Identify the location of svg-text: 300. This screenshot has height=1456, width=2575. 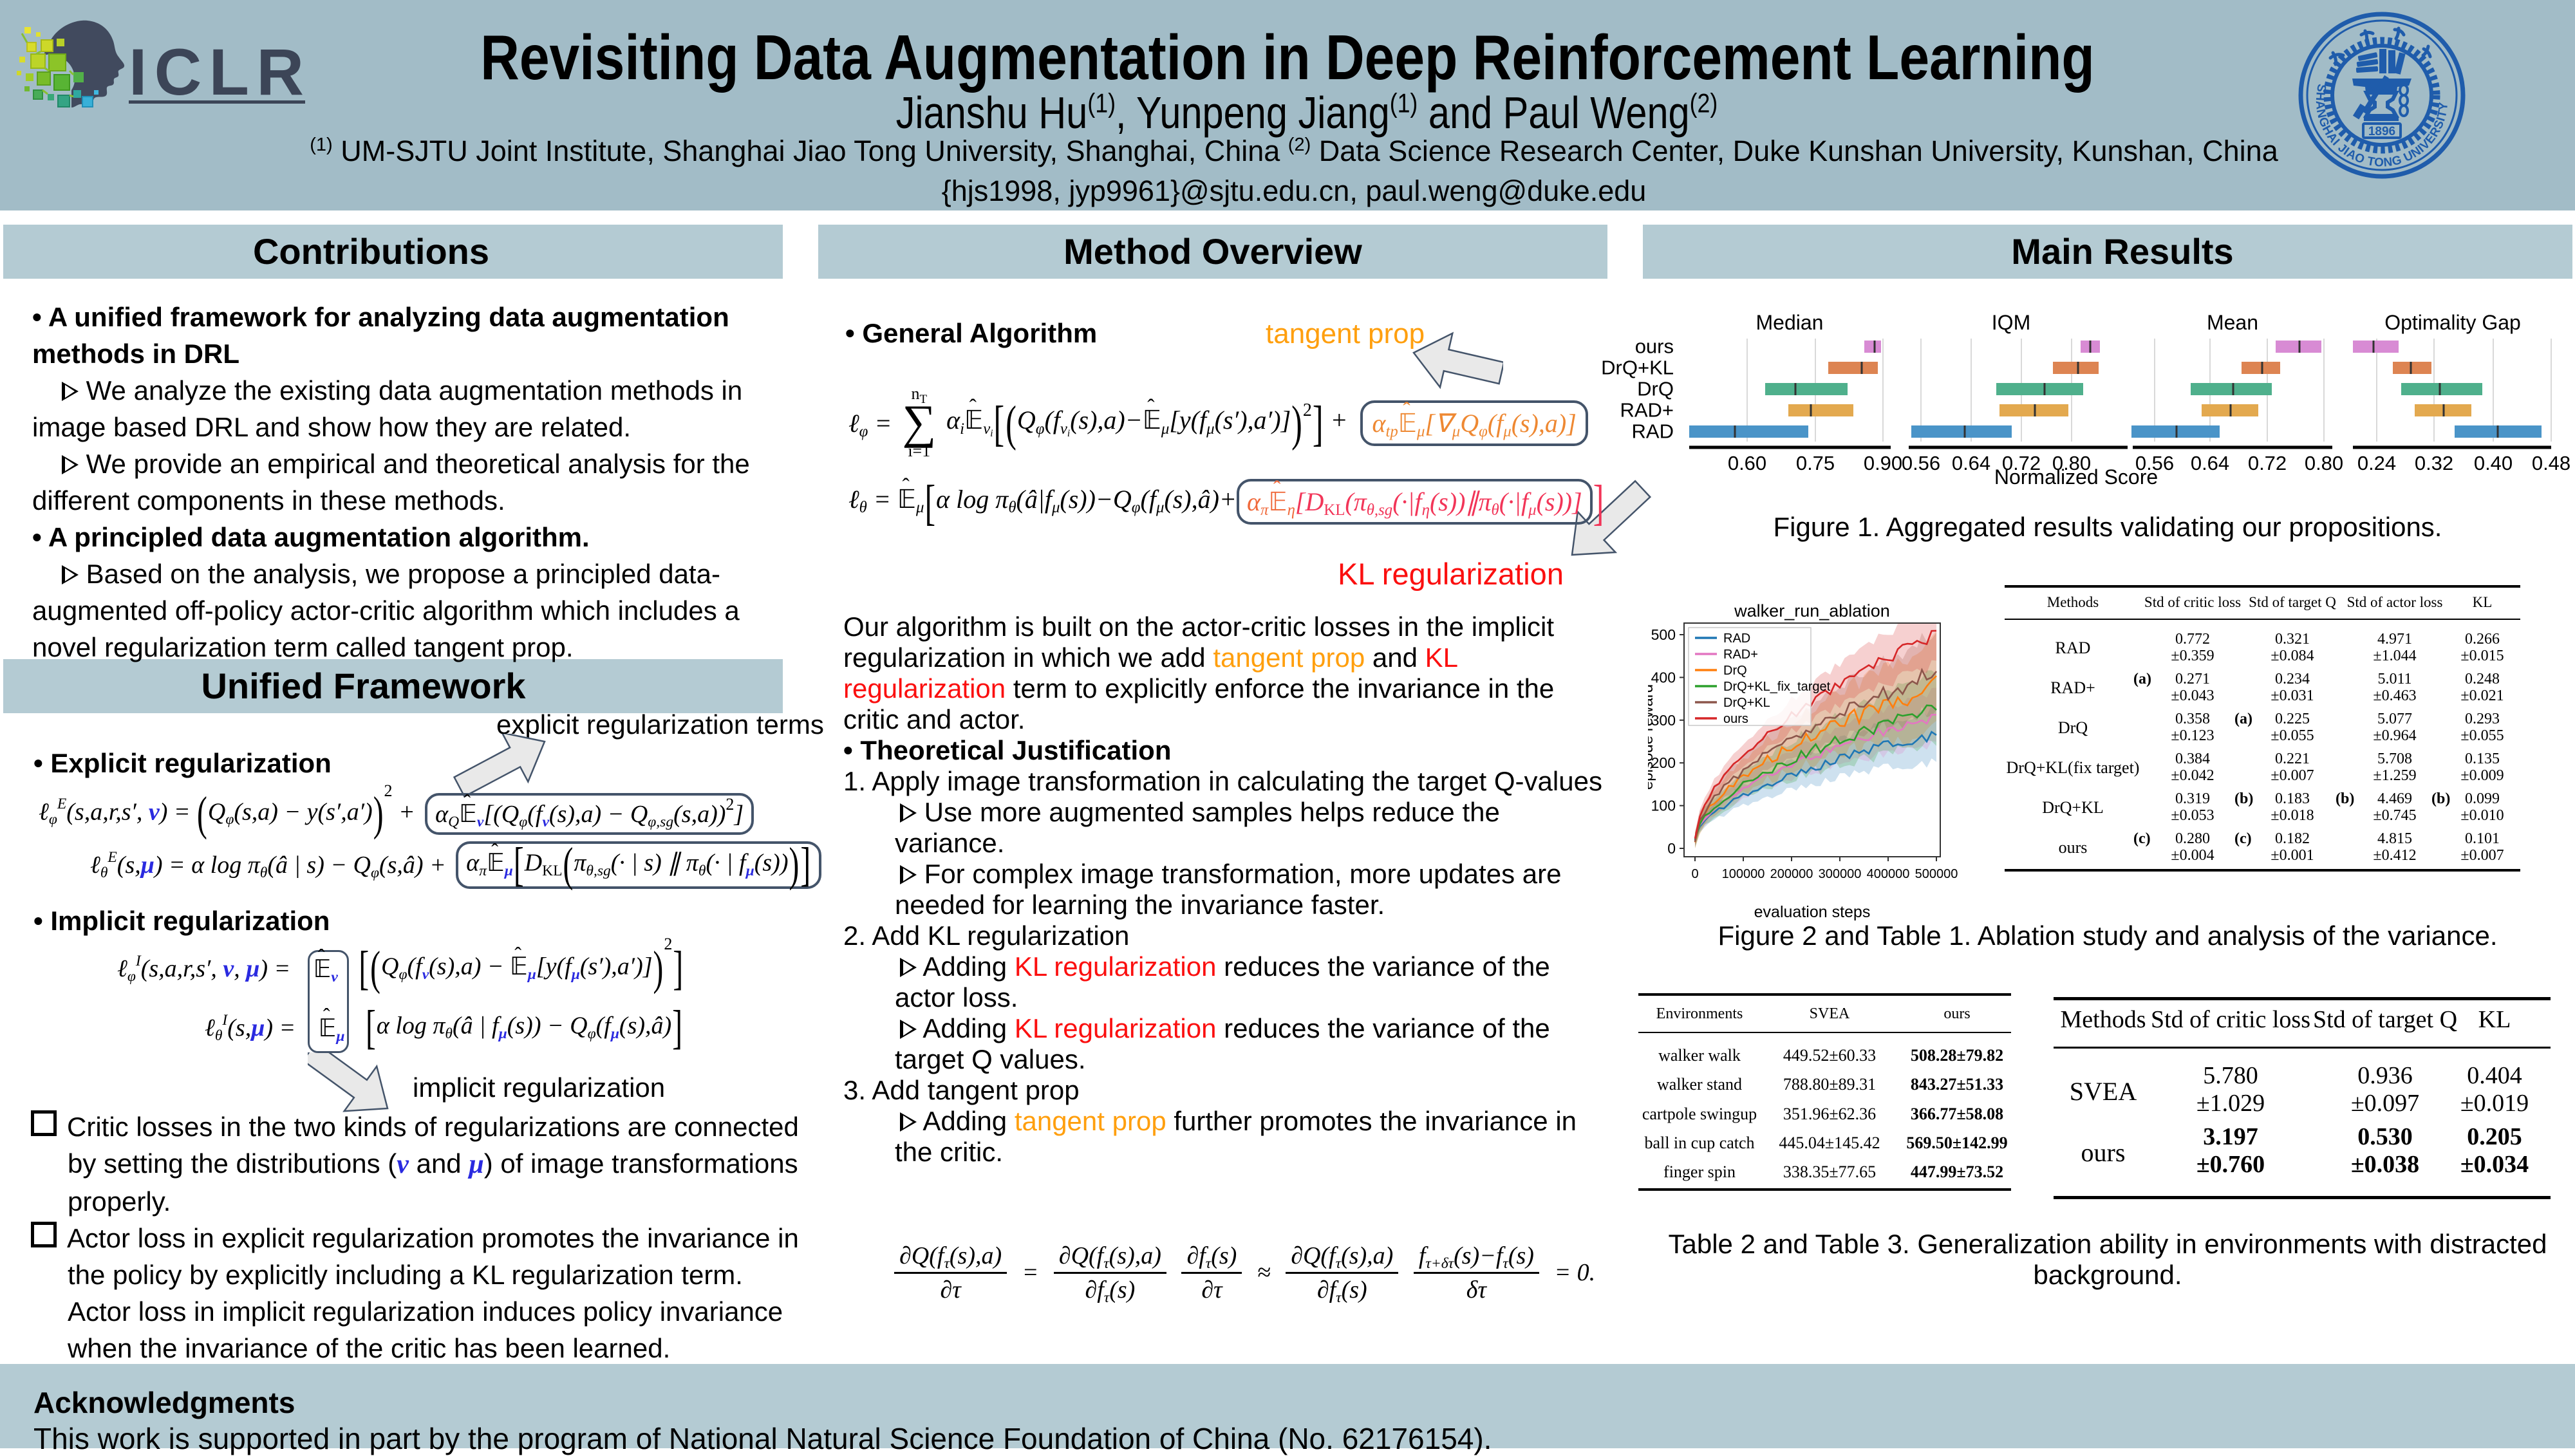
(1663, 720).